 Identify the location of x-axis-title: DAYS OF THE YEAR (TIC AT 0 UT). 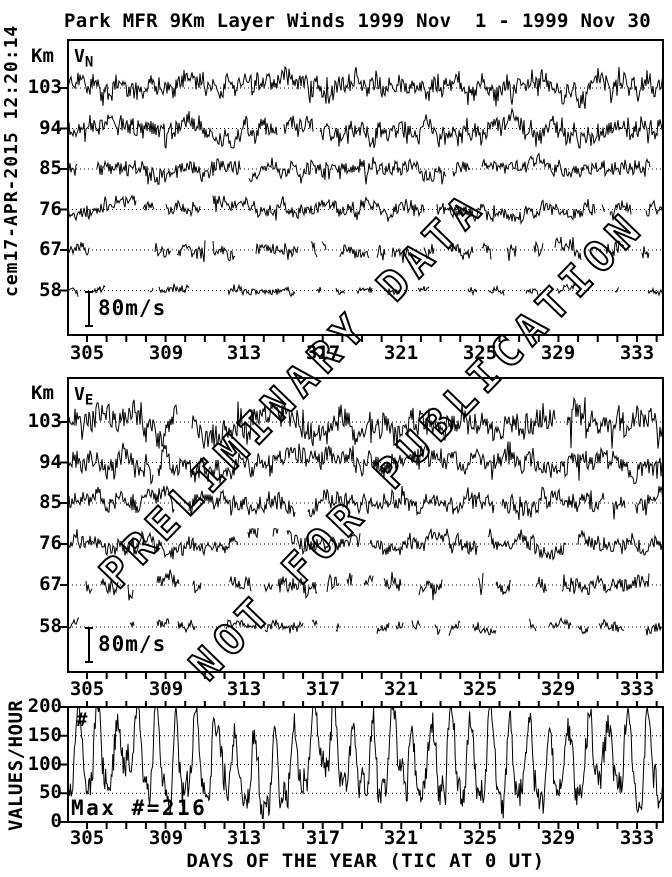
(365, 861).